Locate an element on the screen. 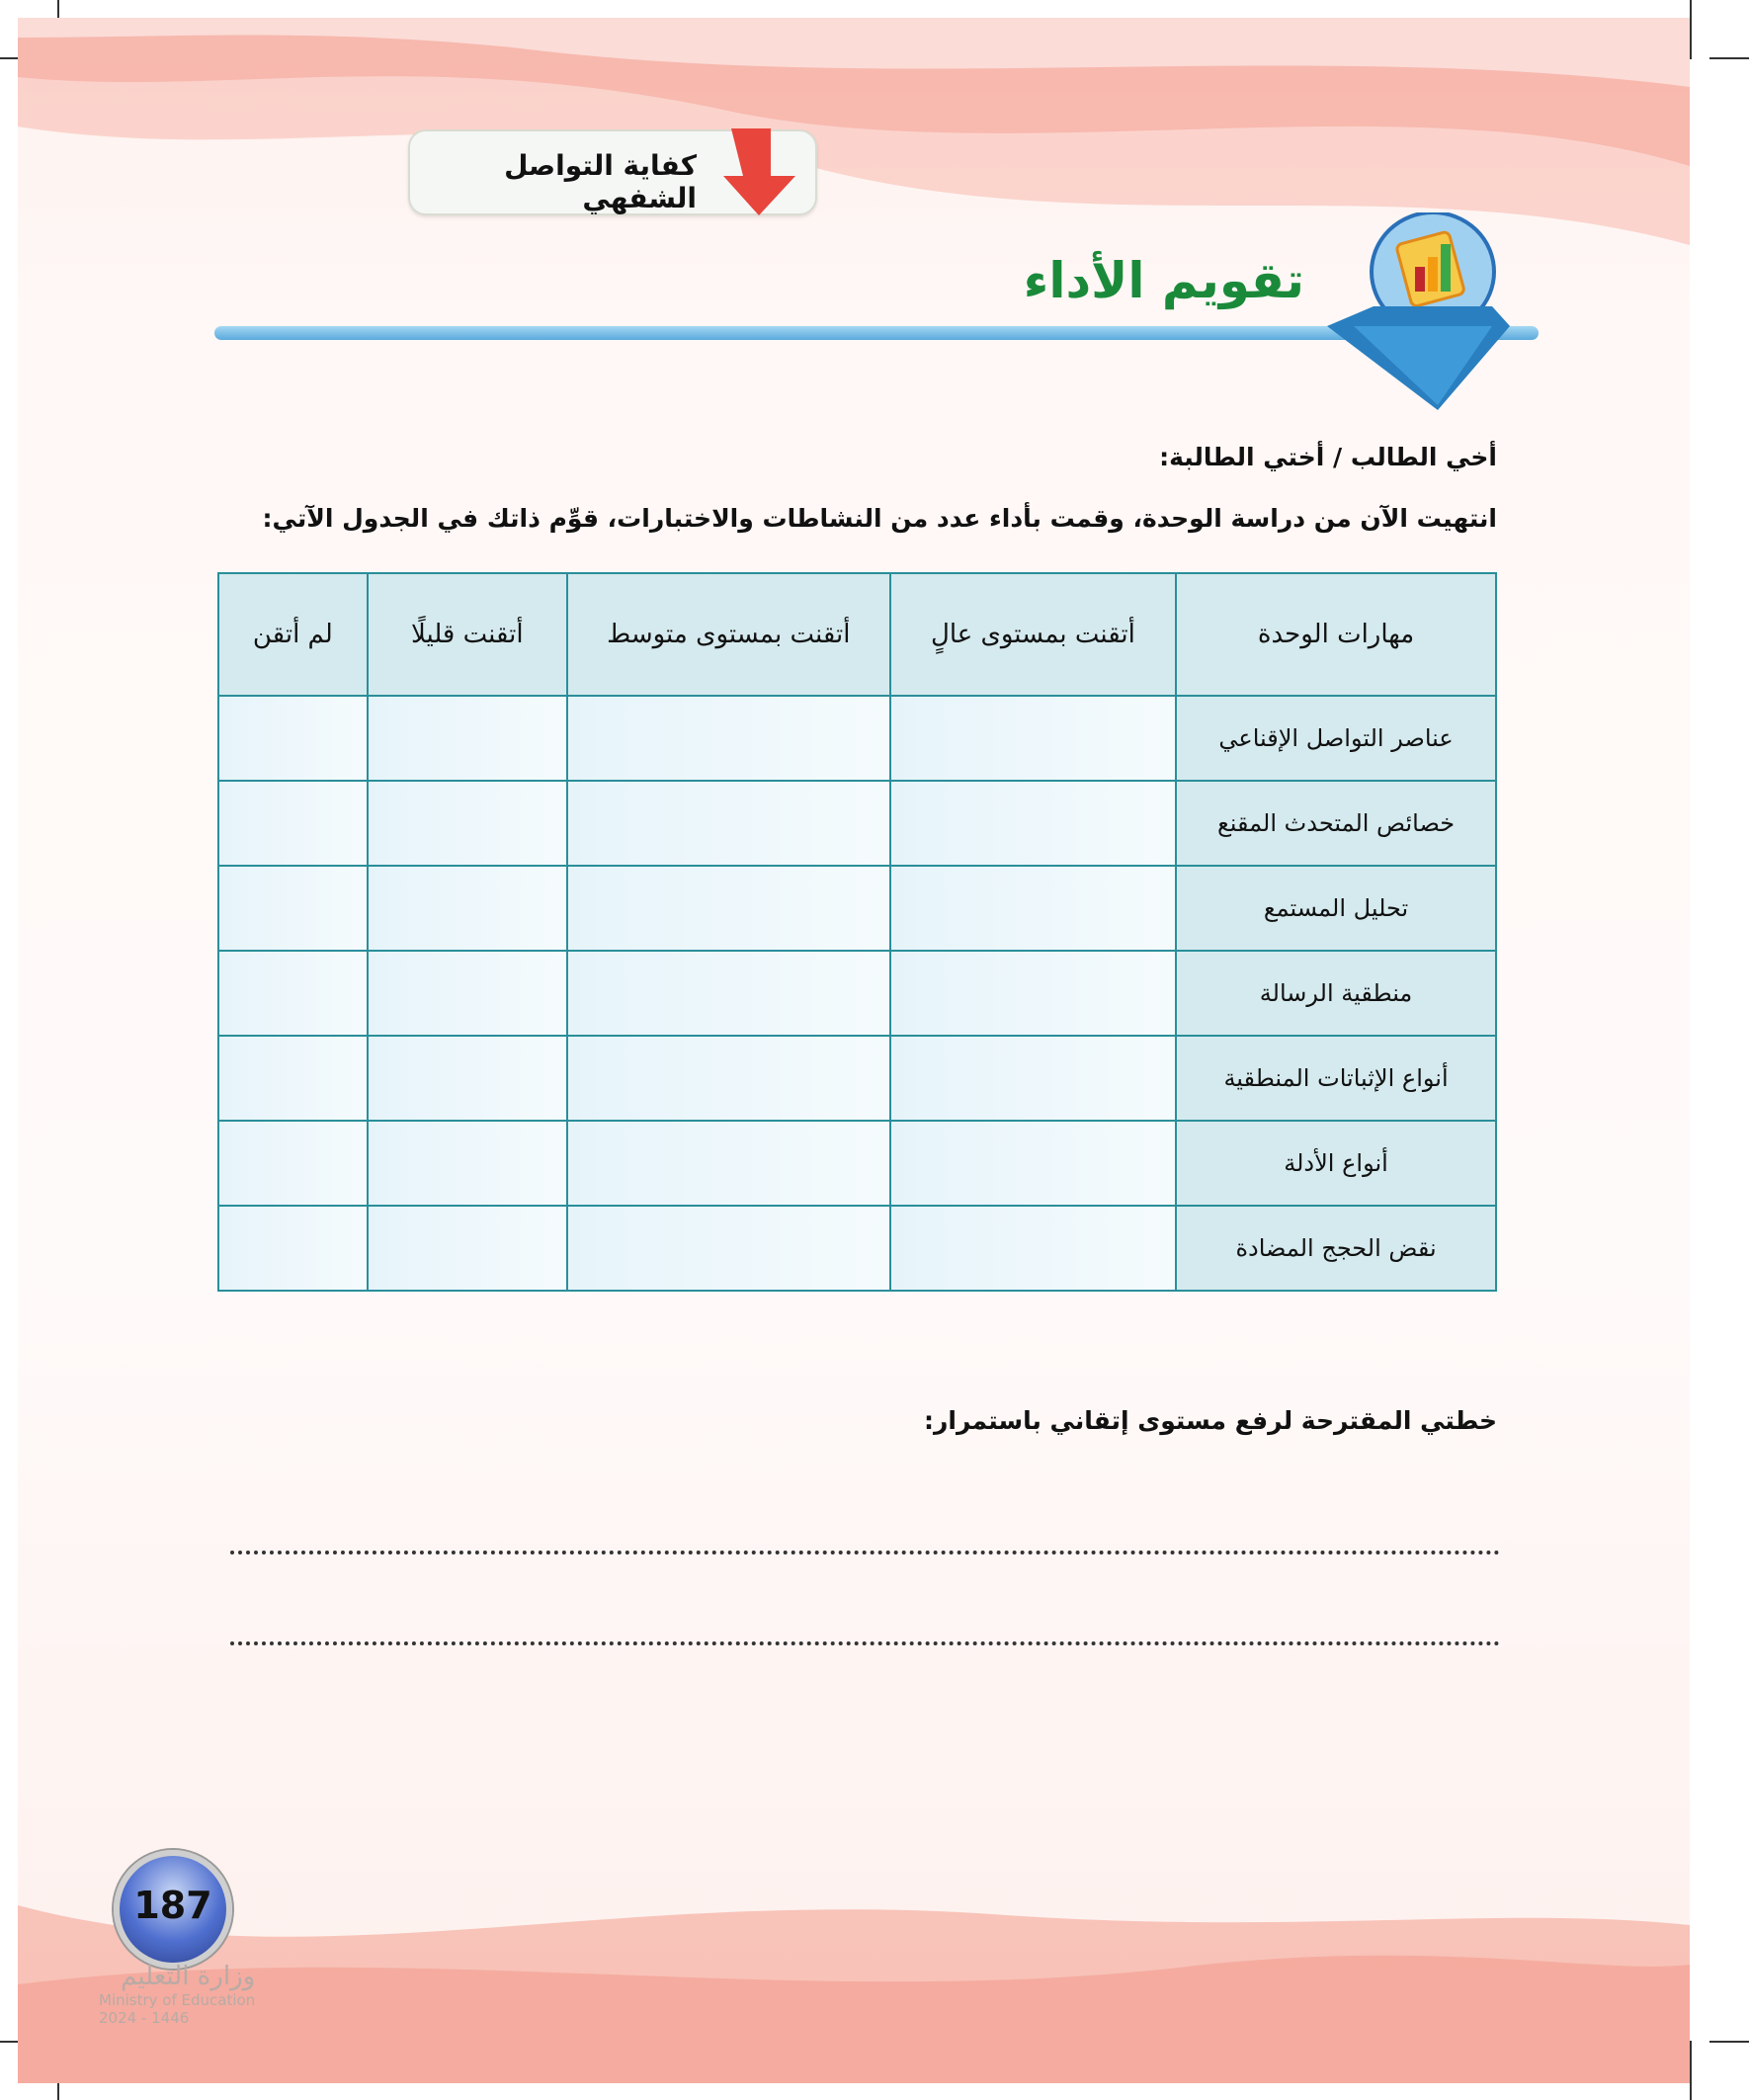 The height and width of the screenshot is (2100, 1749). skill-cell: تحليل المستمع is located at coordinates (1336, 908).